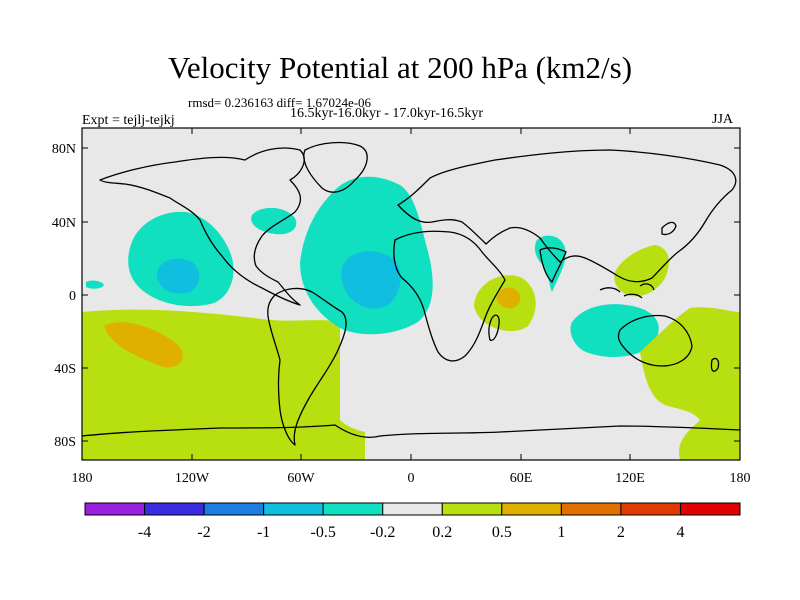  What do you see at coordinates (680, 532) in the screenshot?
I see `colorbar-label-9: 4` at bounding box center [680, 532].